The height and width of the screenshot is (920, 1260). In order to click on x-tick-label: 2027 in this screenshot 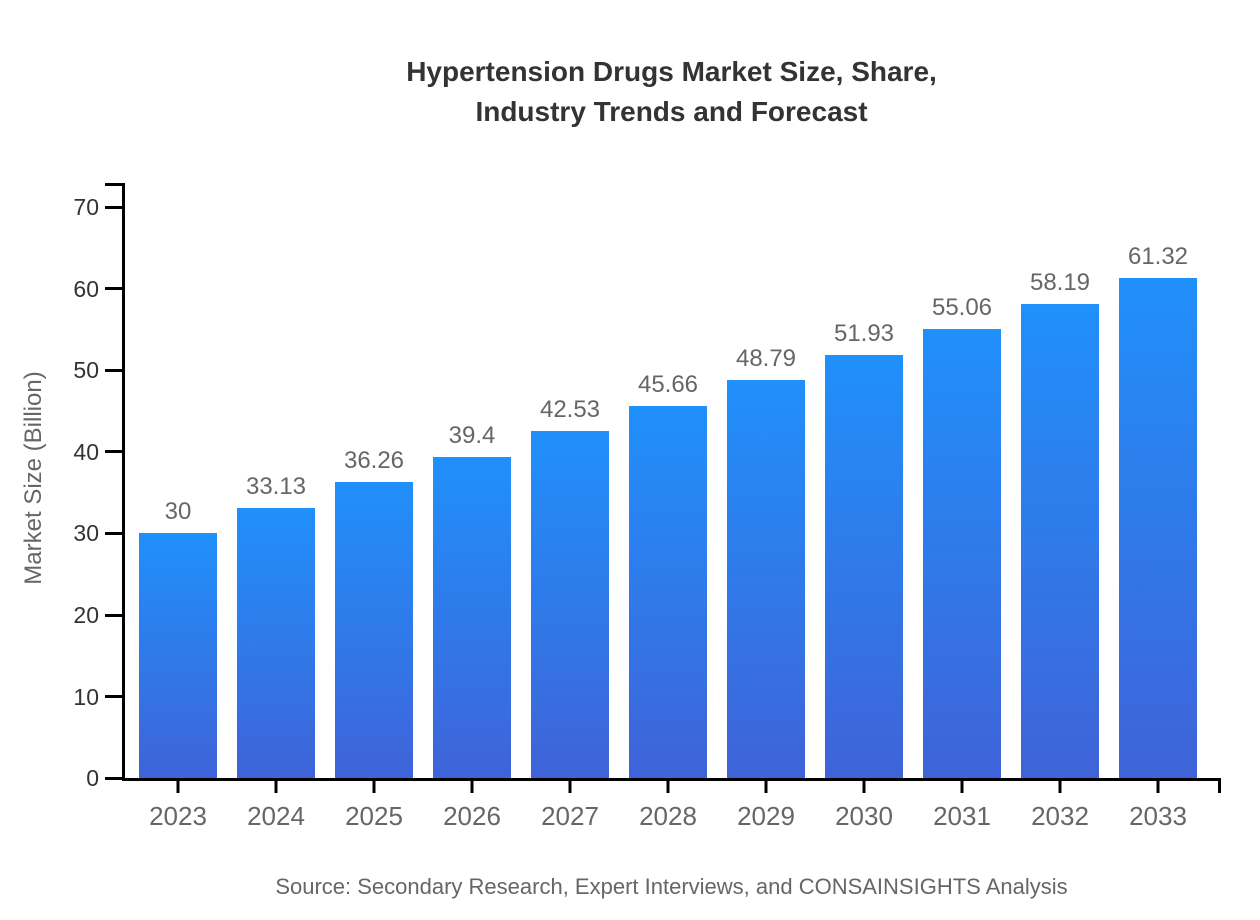, I will do `click(570, 816)`.